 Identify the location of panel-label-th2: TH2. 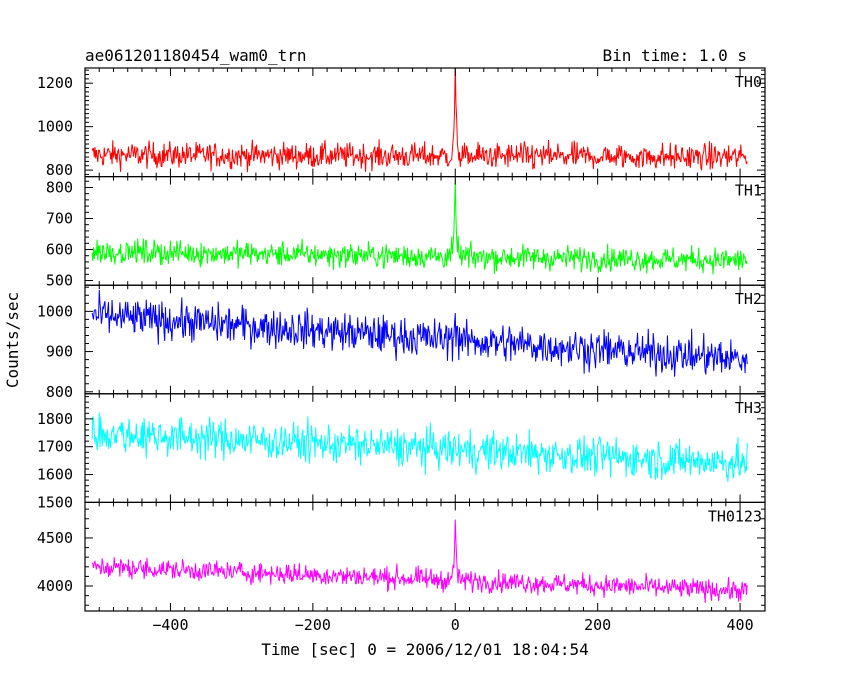
(748, 299).